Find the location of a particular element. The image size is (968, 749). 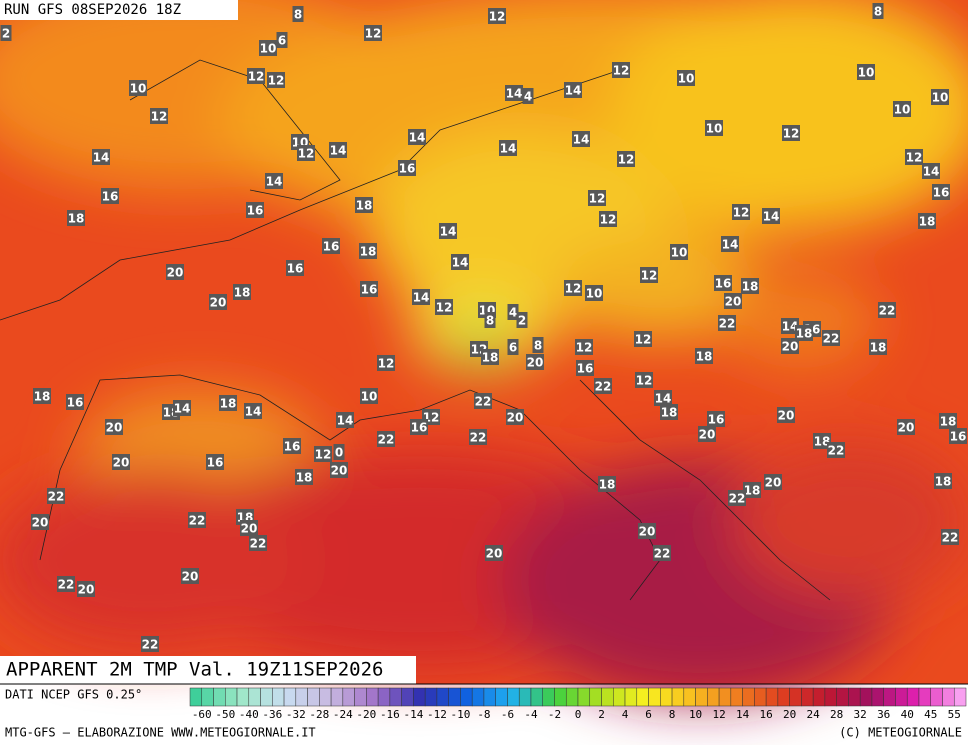

temperature-label: 6 is located at coordinates (282, 41).